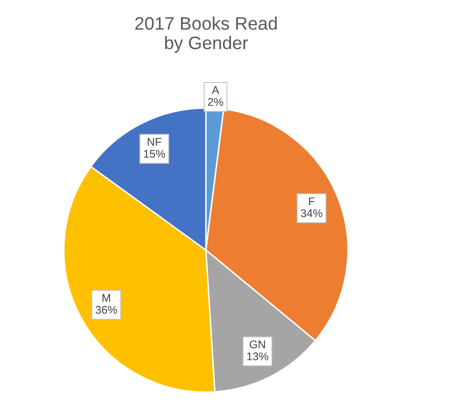  What do you see at coordinates (216, 90) in the screenshot?
I see `slice-label: A` at bounding box center [216, 90].